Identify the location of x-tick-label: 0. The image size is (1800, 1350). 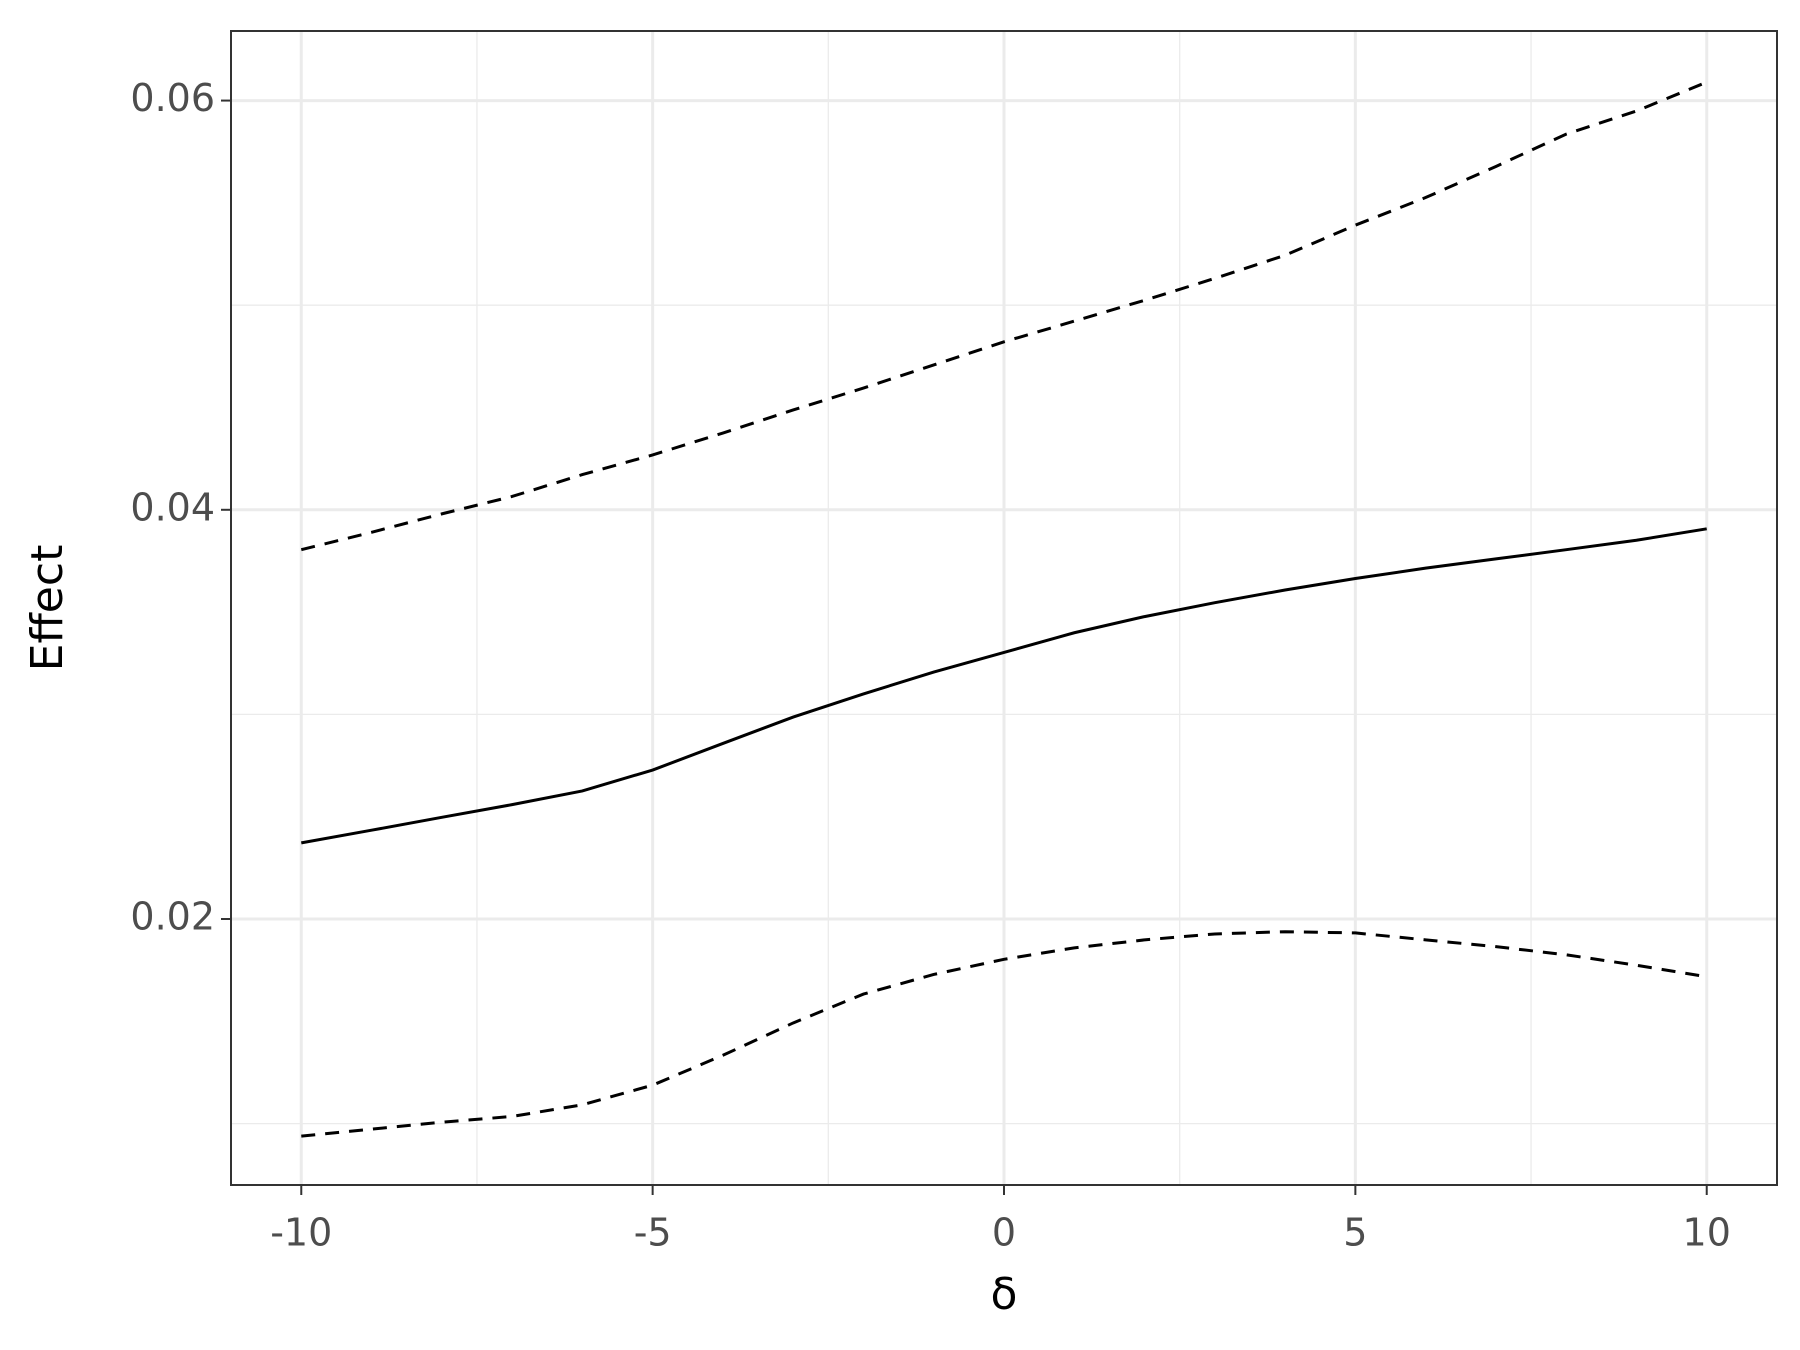
(1004, 1233).